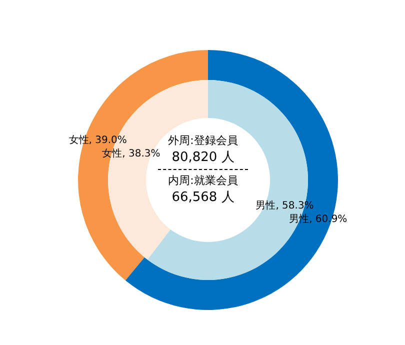 Image resolution: width=405 pixels, height=345 pixels. What do you see at coordinates (203, 180) in the screenshot?
I see `text: 内周:就業会員` at bounding box center [203, 180].